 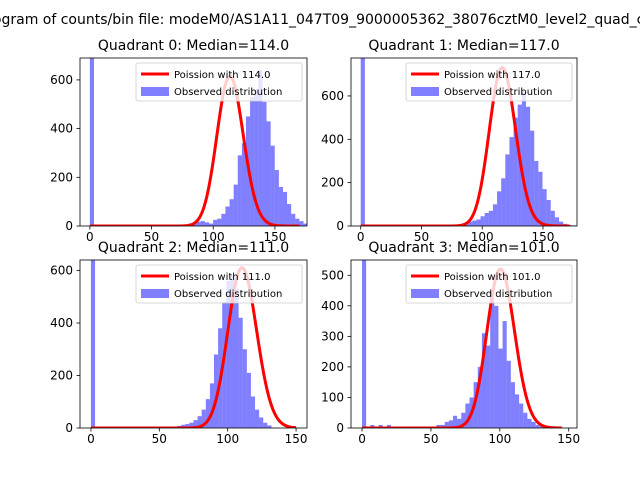 What do you see at coordinates (463, 46) in the screenshot?
I see `chart-title: Quadrant 1: Median=117.0` at bounding box center [463, 46].